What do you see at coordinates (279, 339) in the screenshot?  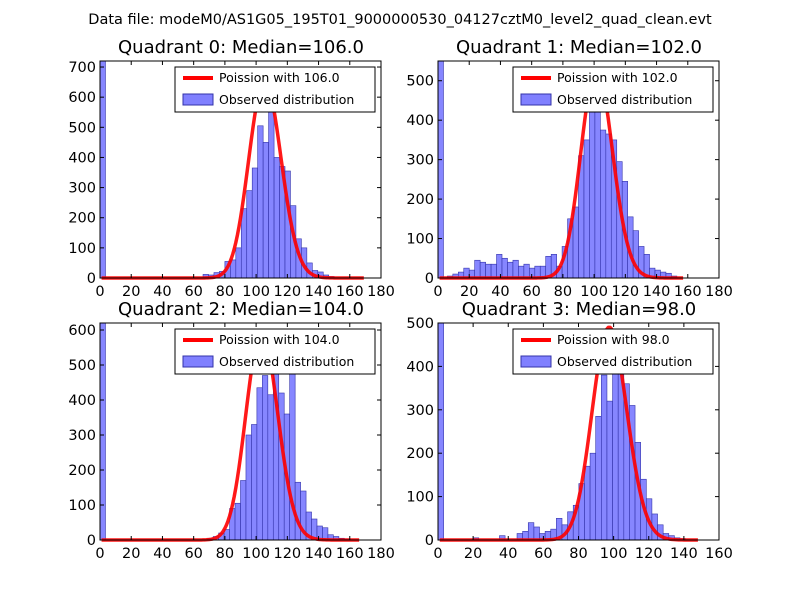 I see `legend-line-label: Poission with 104.0` at bounding box center [279, 339].